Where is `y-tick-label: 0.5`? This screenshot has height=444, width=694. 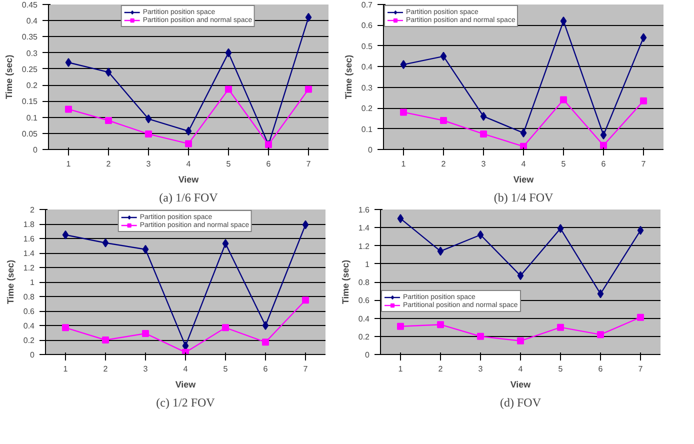 y-tick-label: 0.5 is located at coordinates (367, 46).